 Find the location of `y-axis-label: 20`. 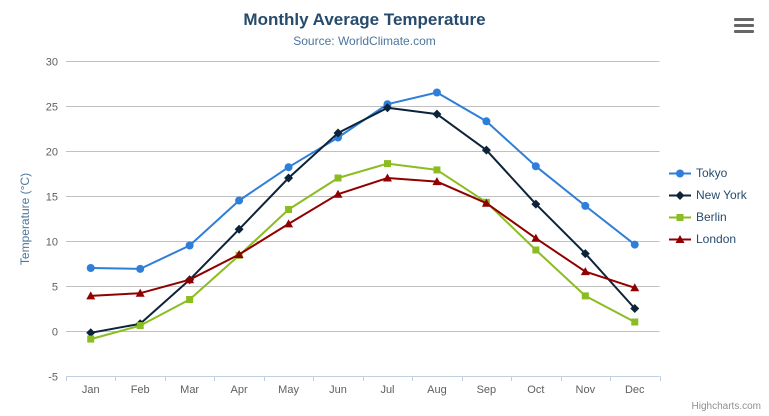

y-axis-label: 20 is located at coordinates (52, 153).